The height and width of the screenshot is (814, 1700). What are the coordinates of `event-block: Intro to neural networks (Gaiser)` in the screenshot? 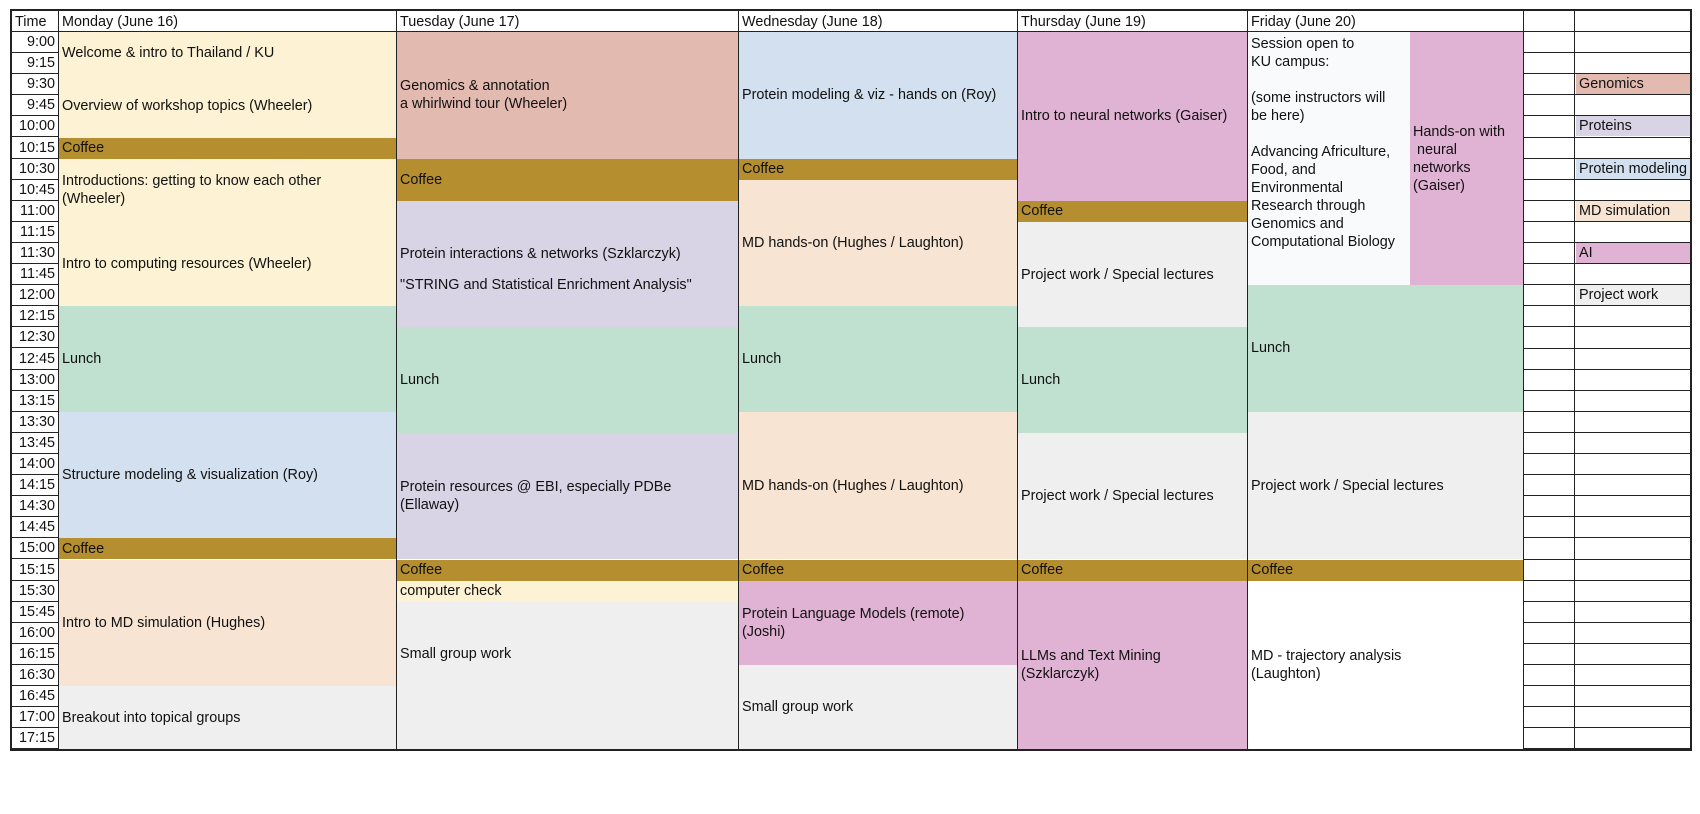 It's located at (1133, 116).